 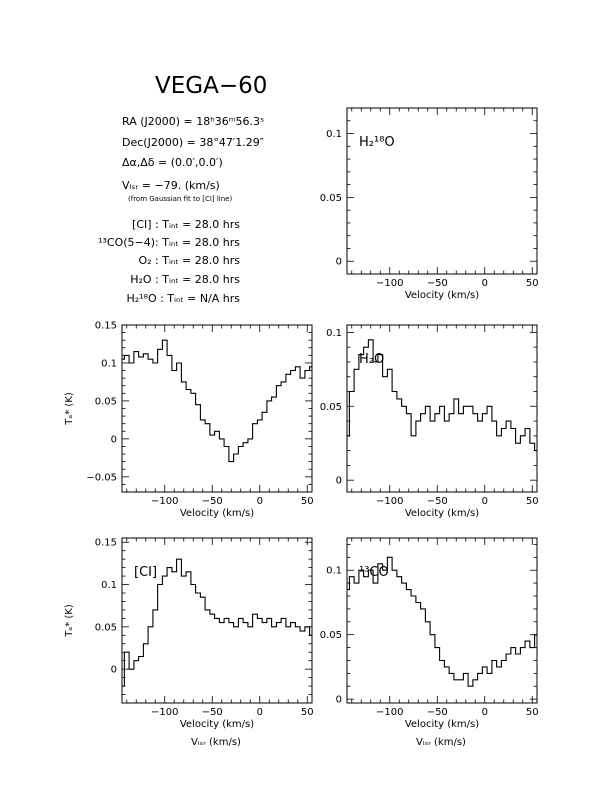 What do you see at coordinates (185, 279) in the screenshot?
I see `integration-line-3: H₂O : Tᵢₙₜ = 28.0 hrs` at bounding box center [185, 279].